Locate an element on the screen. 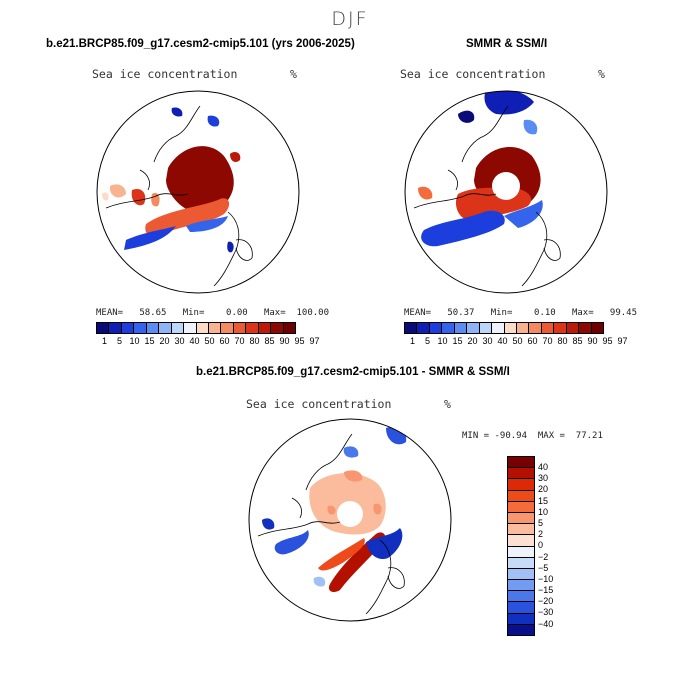  model-colorbar is located at coordinates (196, 328).